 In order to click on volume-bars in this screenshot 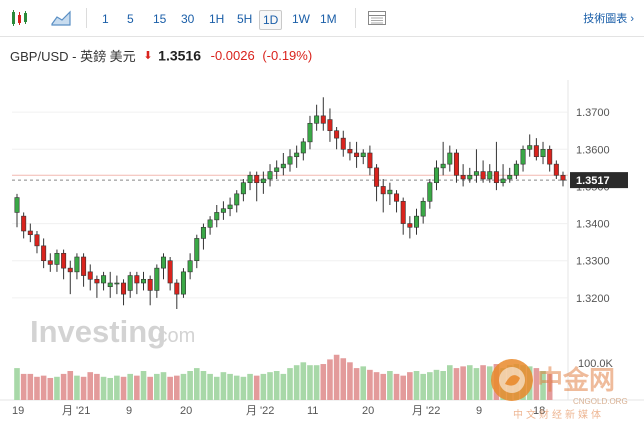, I will do `click(283, 377)`.